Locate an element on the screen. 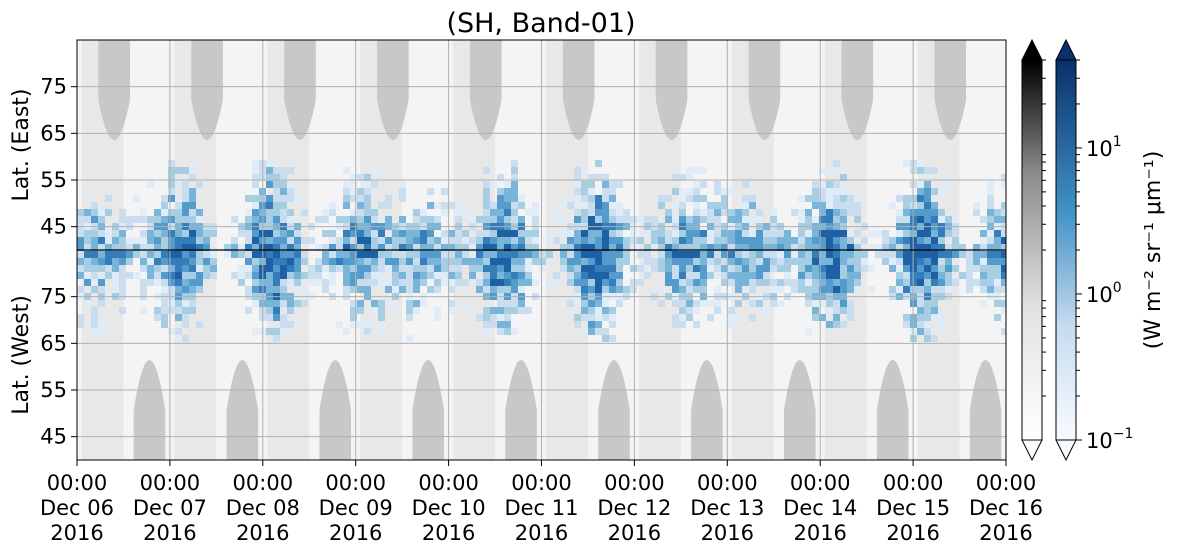 The image size is (1181, 556). mask-lobe-bottom is located at coordinates (985, 410).